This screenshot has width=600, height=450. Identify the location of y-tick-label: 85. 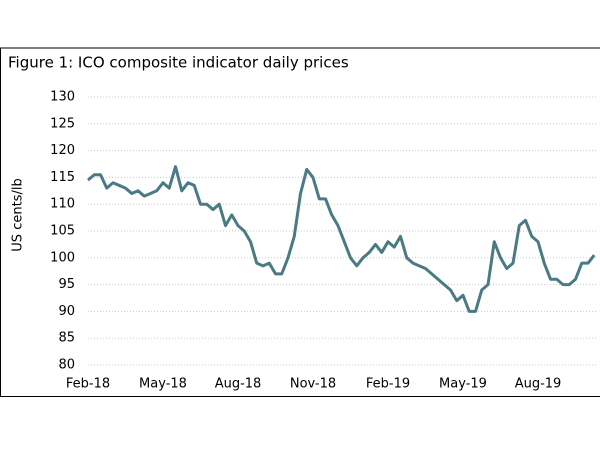
(66, 338).